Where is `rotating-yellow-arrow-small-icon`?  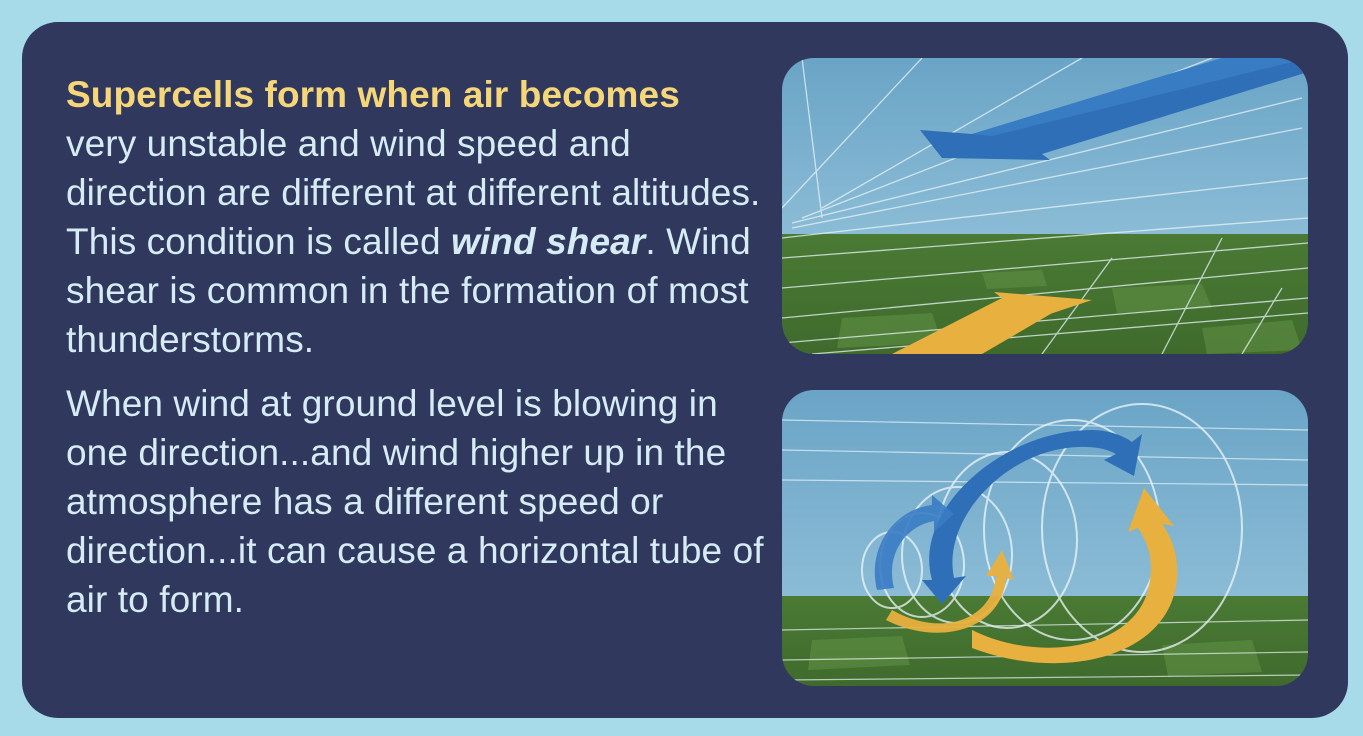 rotating-yellow-arrow-small-icon is located at coordinates (950, 591).